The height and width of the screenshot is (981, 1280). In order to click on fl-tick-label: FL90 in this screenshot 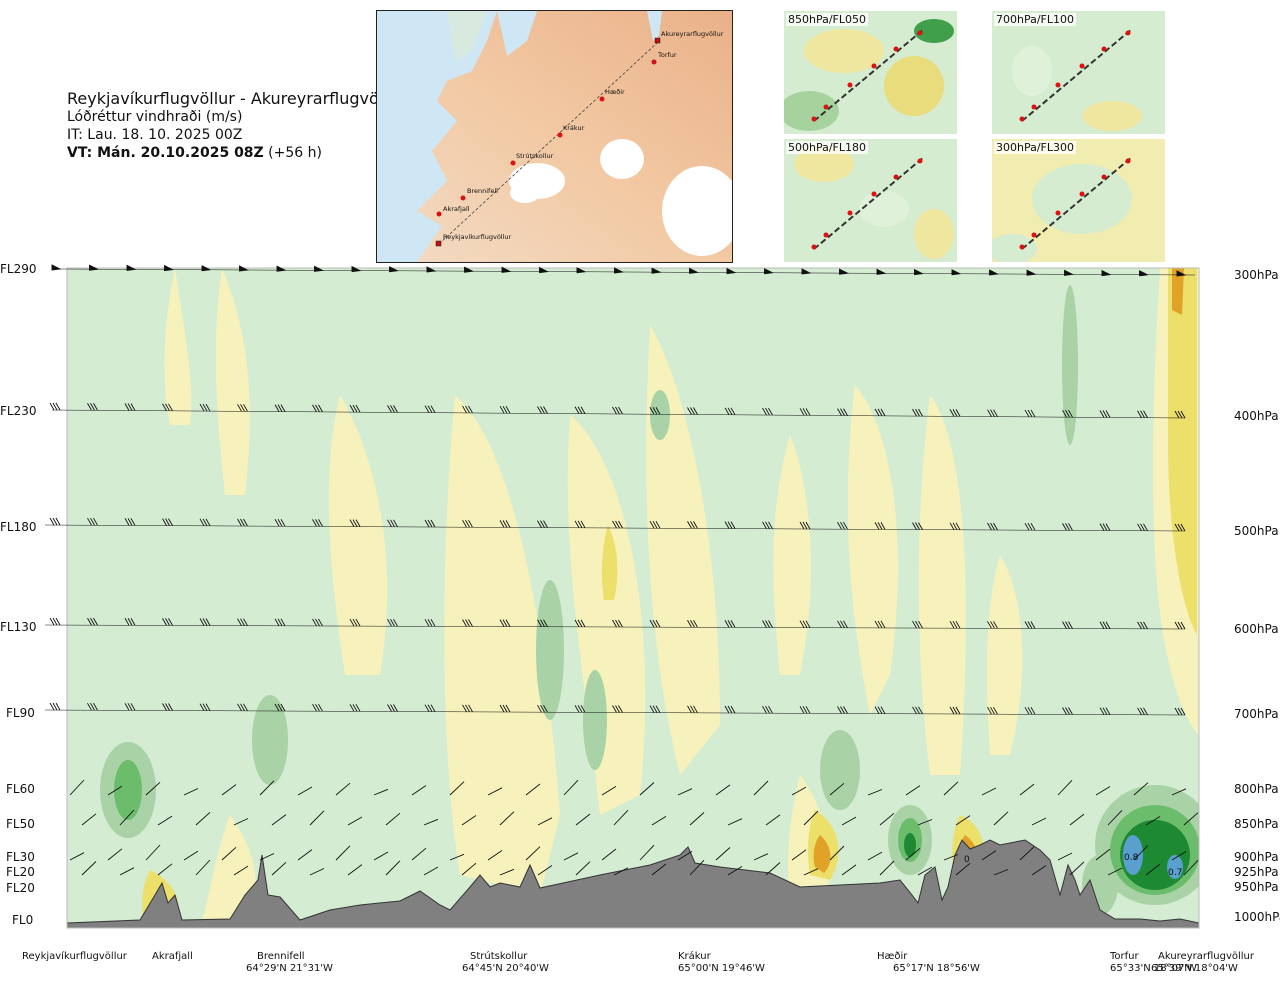, I will do `click(20, 713)`.